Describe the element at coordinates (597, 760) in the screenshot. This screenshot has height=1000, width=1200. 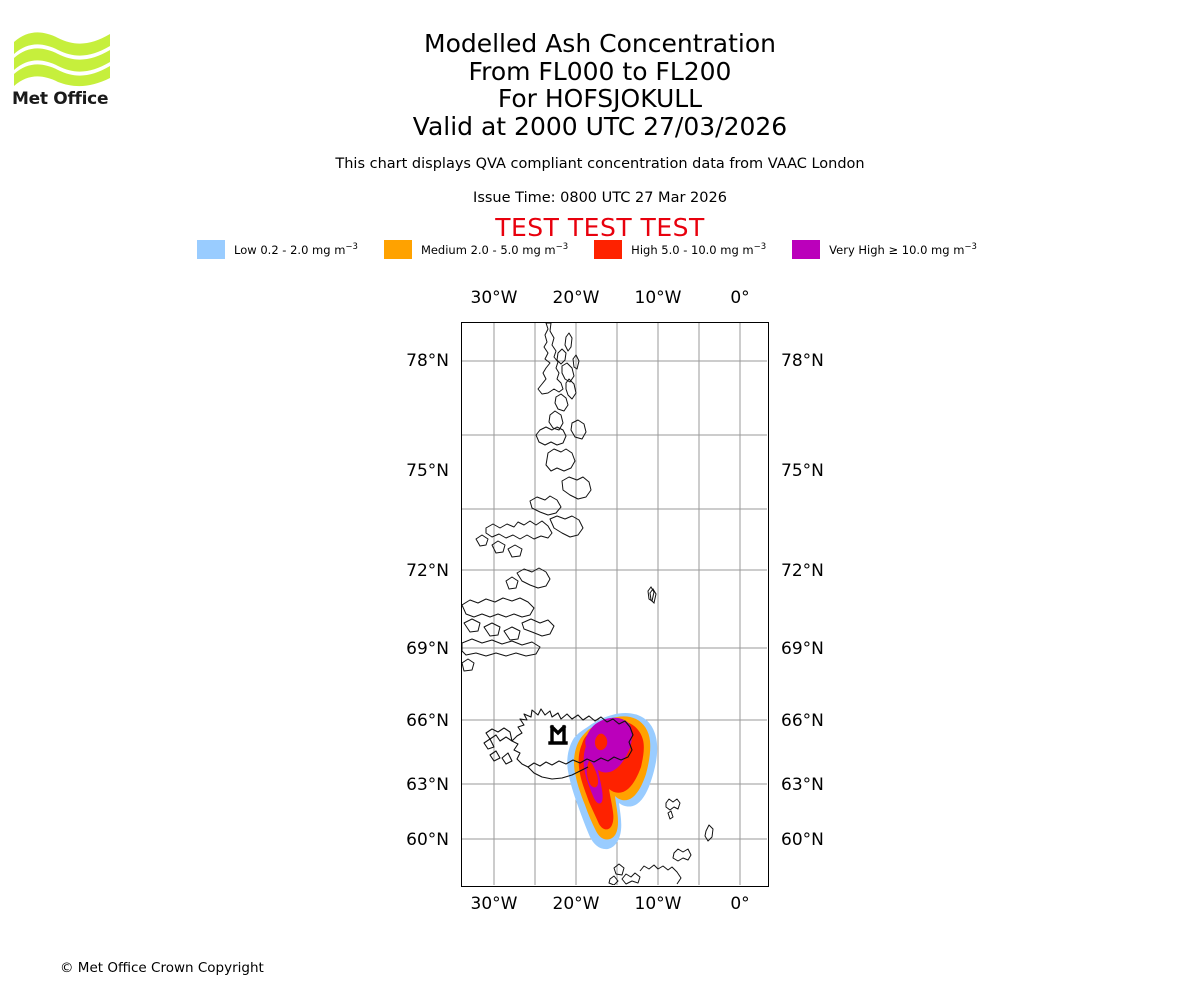
I see `ash-inner-detail` at that location.